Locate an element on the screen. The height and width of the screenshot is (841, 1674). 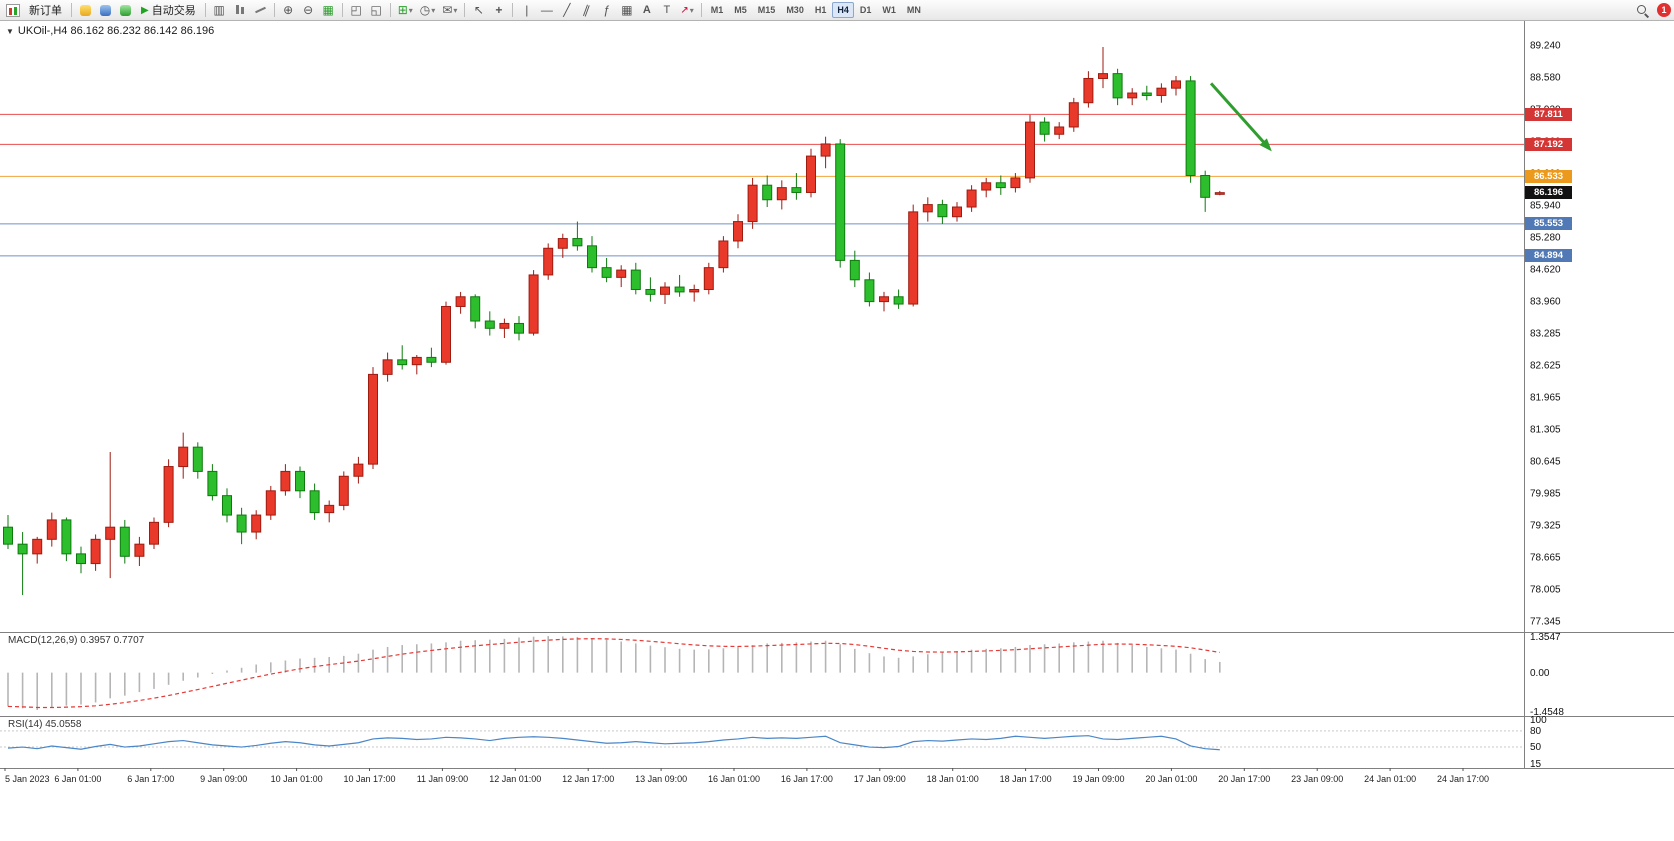
timeframe-m5: M5 is located at coordinates (740, 10).